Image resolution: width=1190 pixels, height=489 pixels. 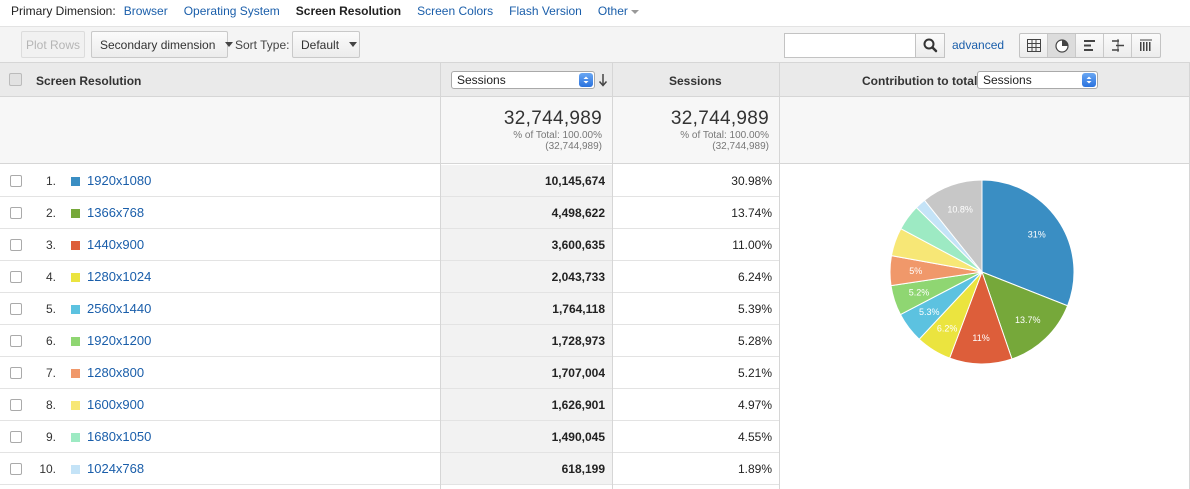 I want to click on dimension-operating-system: Operating System, so click(x=231, y=11).